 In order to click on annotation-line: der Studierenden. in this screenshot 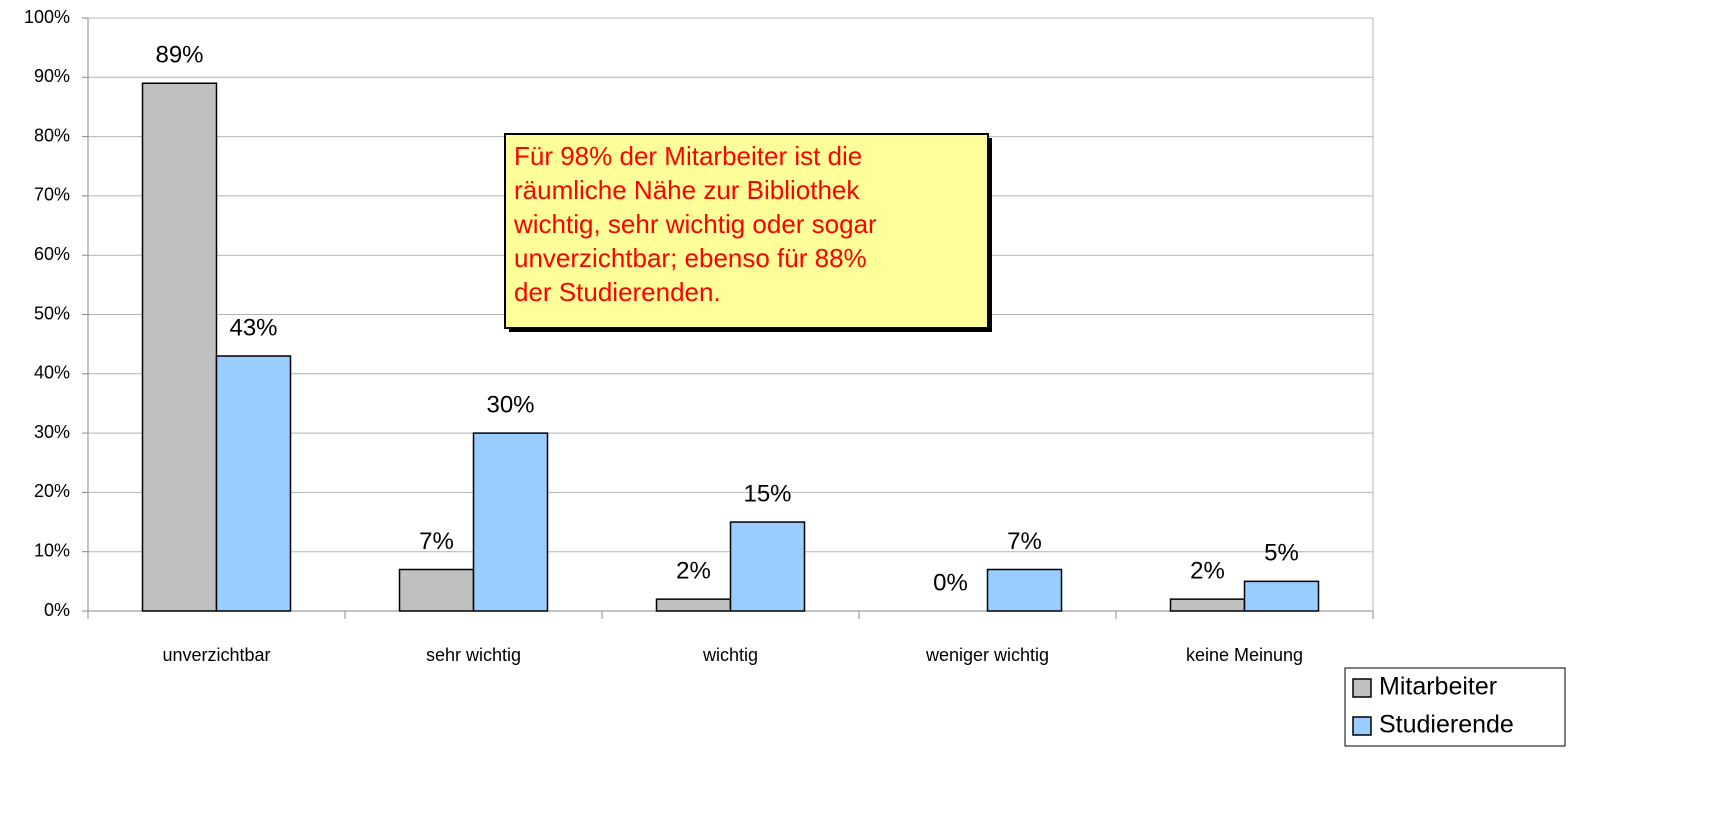, I will do `click(617, 292)`.